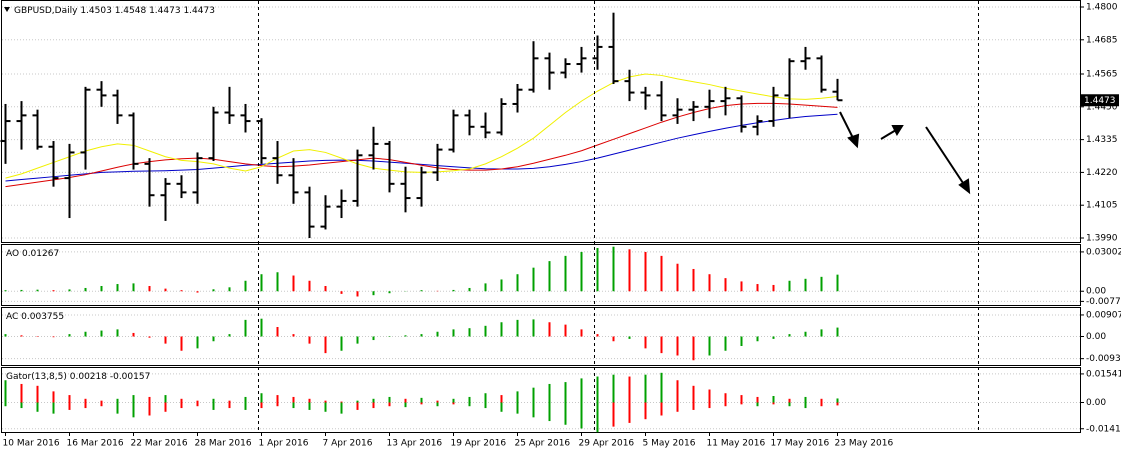  Describe the element at coordinates (1102, 107) in the screenshot. I see `y-tick-label: 1.4450` at that location.